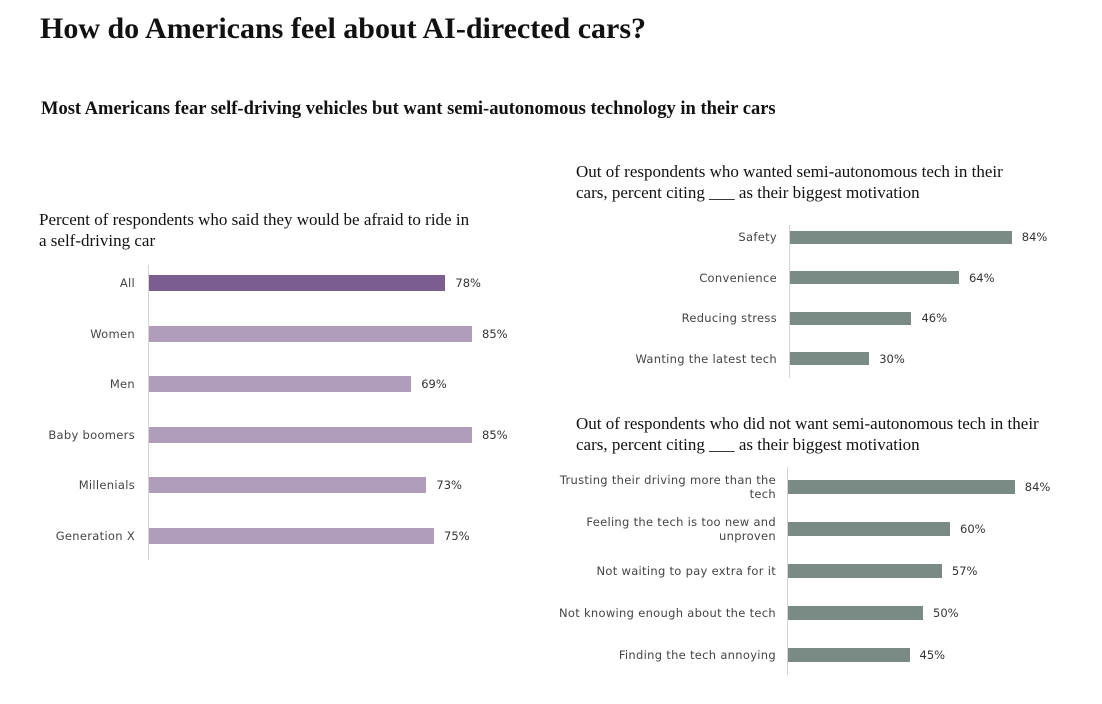  I want to click on data-label: 46%, so click(934, 318).